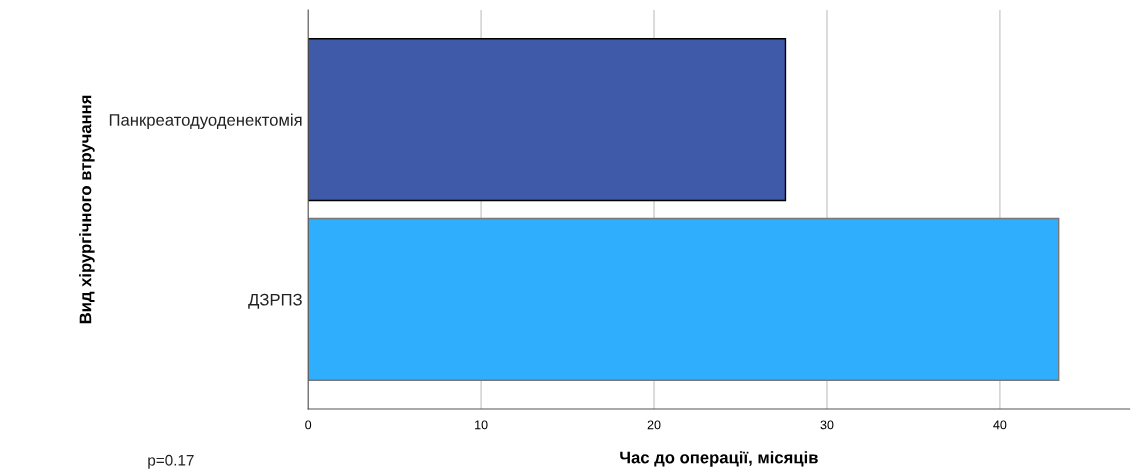  I want to click on x-axis-title: Час до операції, місяців, so click(719, 459).